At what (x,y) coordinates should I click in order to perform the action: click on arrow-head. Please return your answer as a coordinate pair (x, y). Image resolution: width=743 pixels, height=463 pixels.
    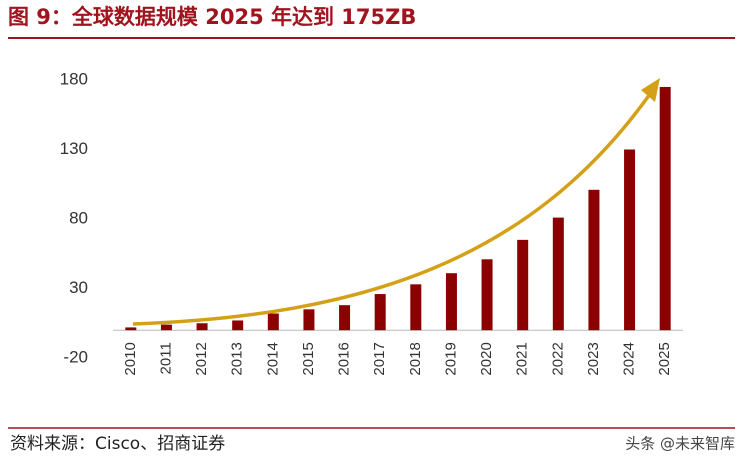
    Looking at the image, I should click on (650, 90).